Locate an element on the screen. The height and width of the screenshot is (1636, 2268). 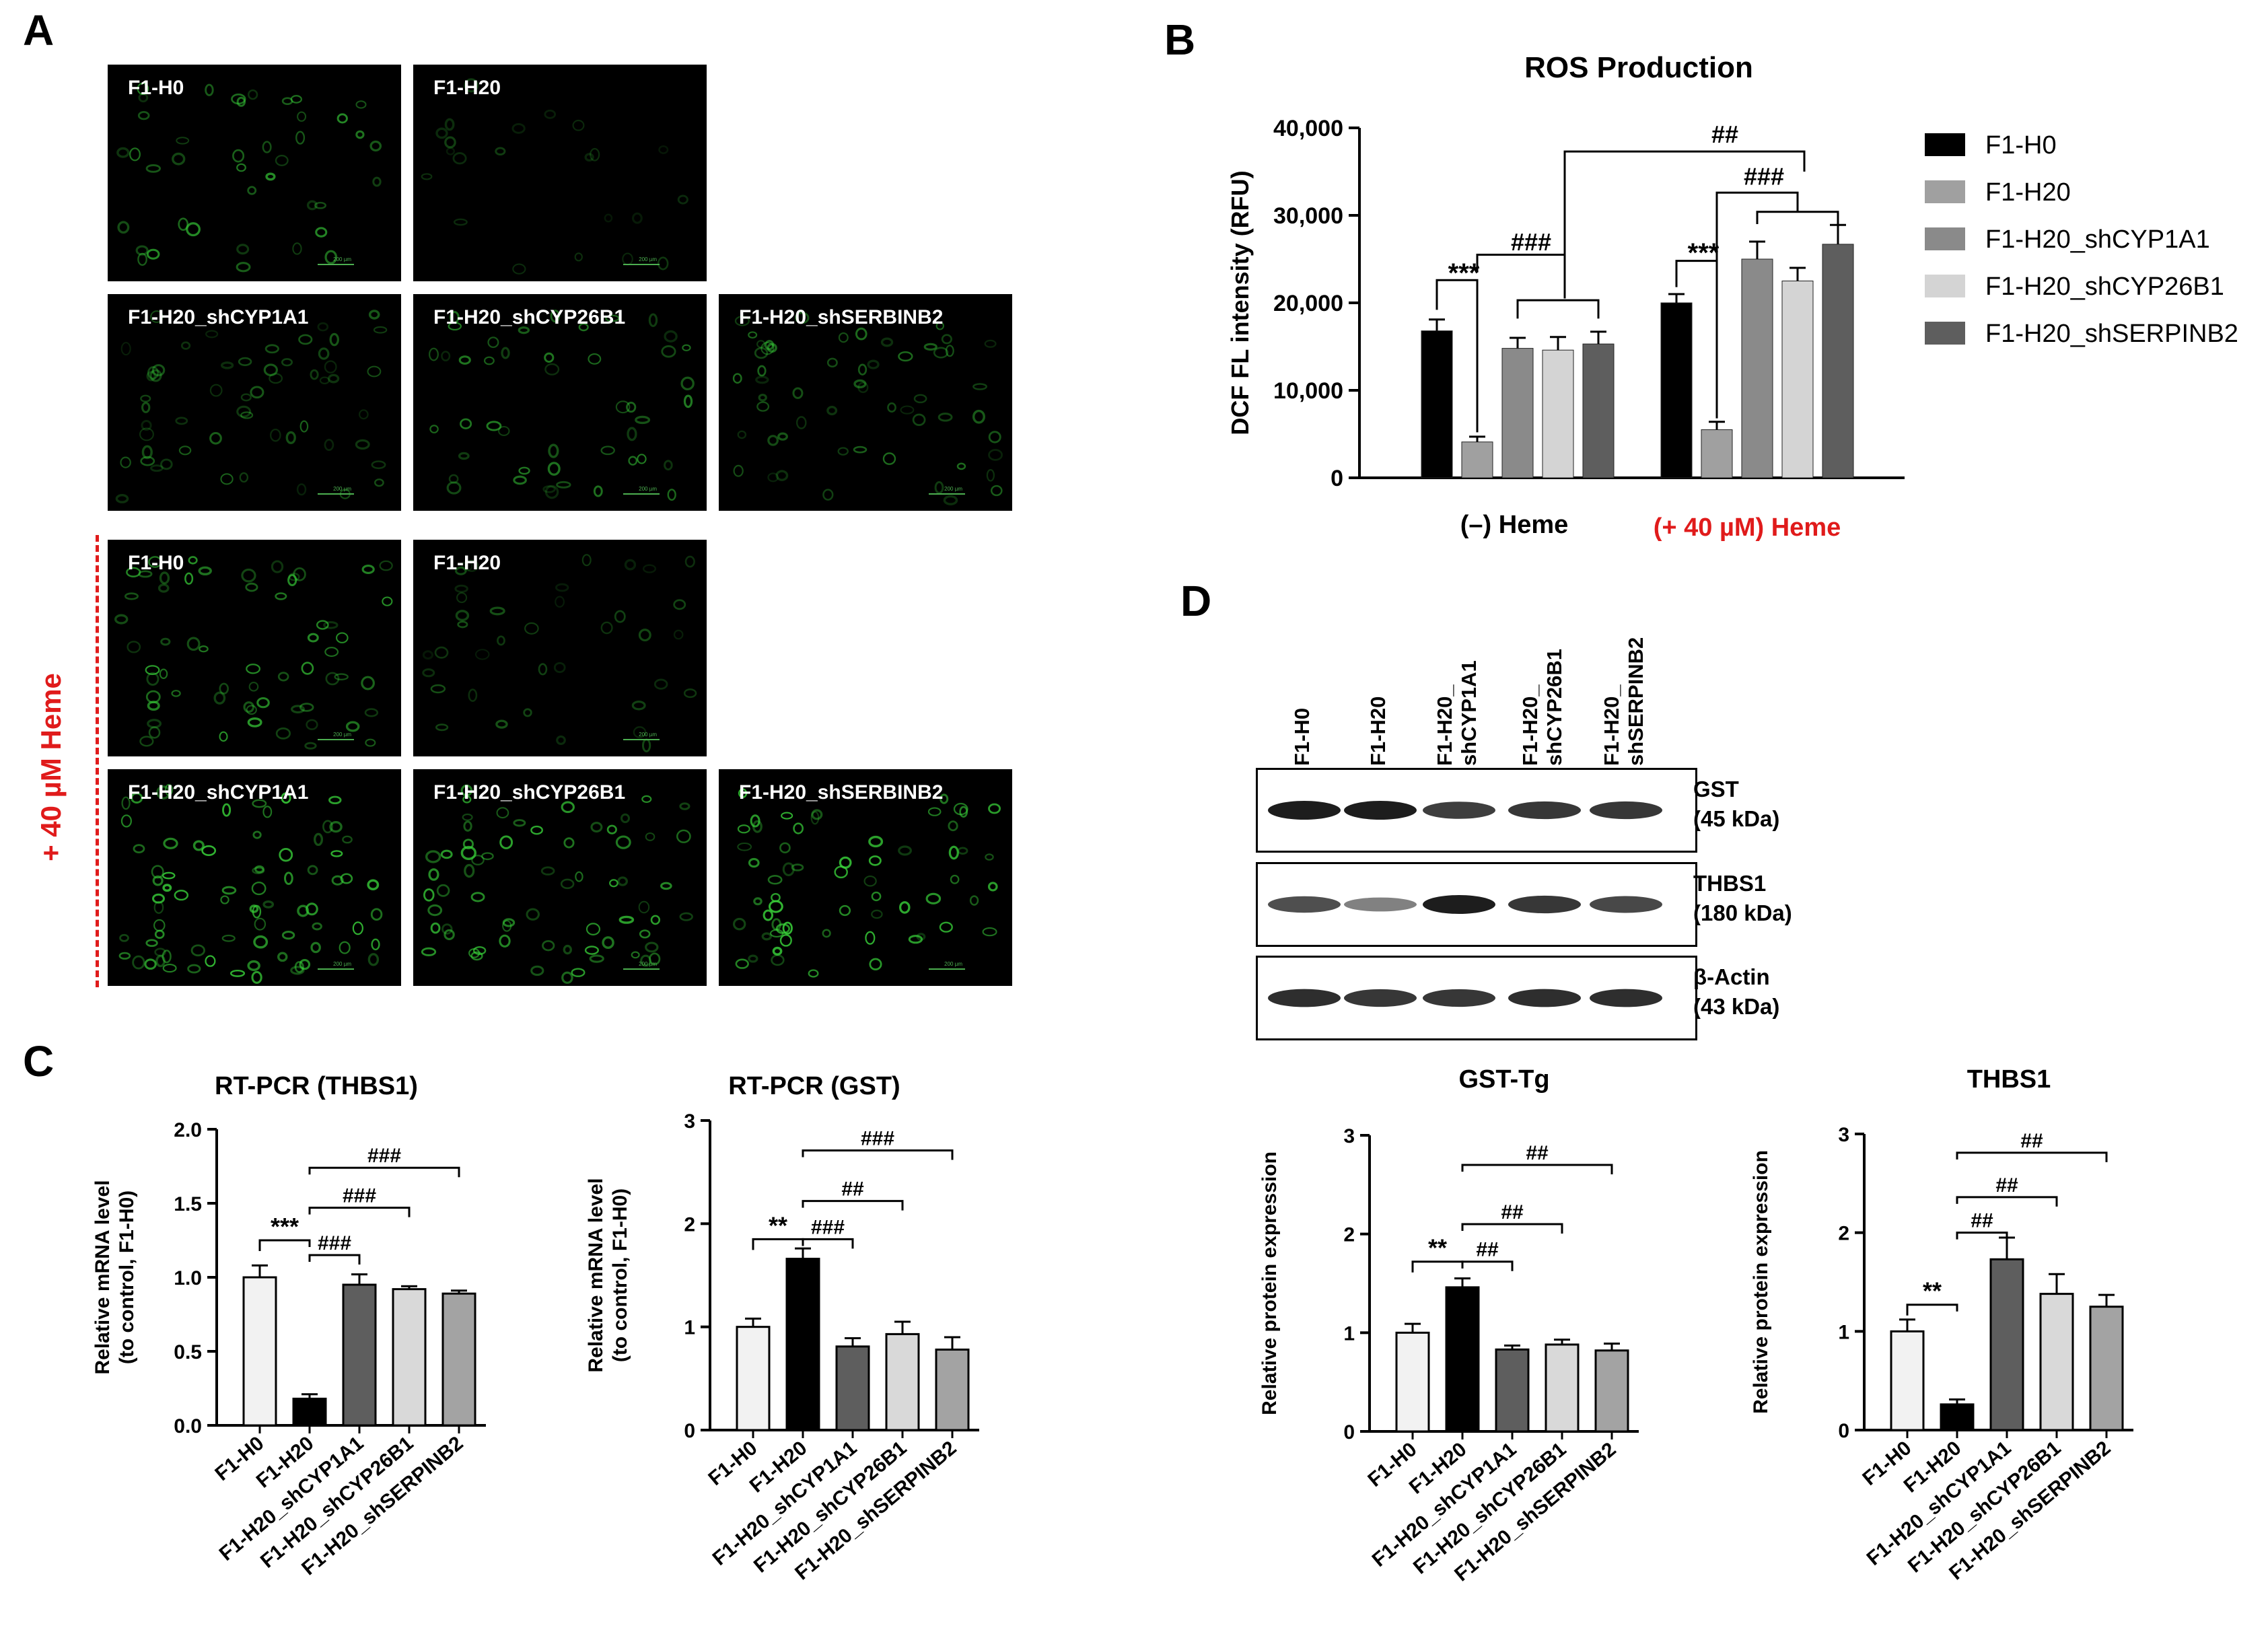
micro-tile-f1-h20: F1-H20 200 µm is located at coordinates (560, 173).